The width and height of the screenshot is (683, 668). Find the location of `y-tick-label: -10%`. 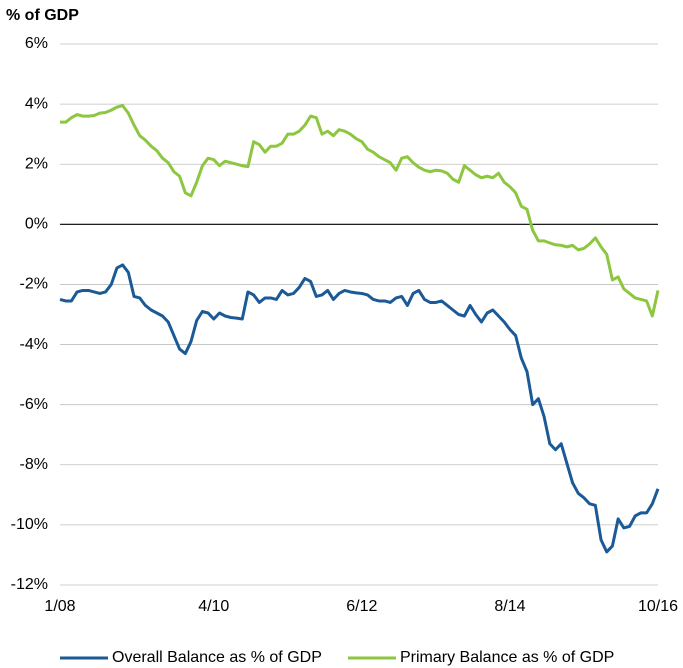

y-tick-label: -10% is located at coordinates (29, 524).